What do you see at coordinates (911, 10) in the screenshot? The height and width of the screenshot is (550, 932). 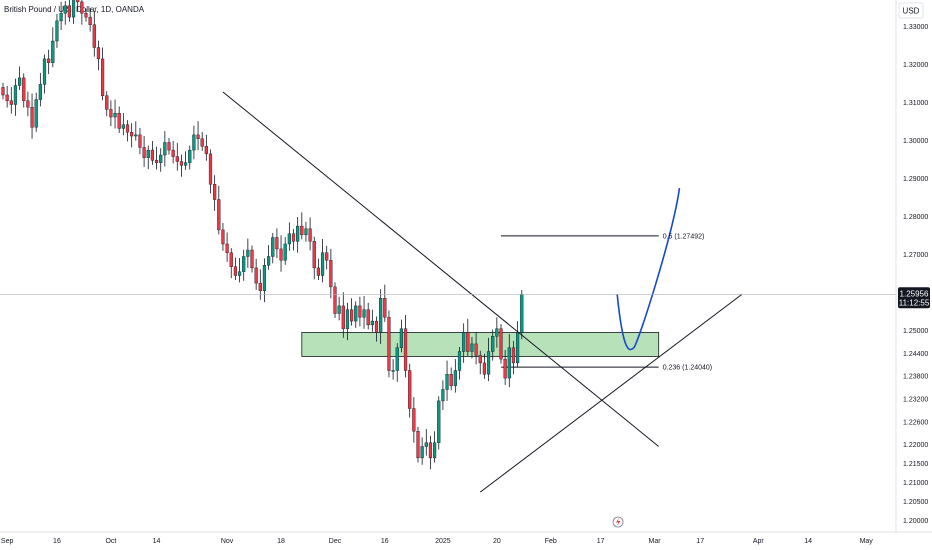 I see `currency-badge` at bounding box center [911, 10].